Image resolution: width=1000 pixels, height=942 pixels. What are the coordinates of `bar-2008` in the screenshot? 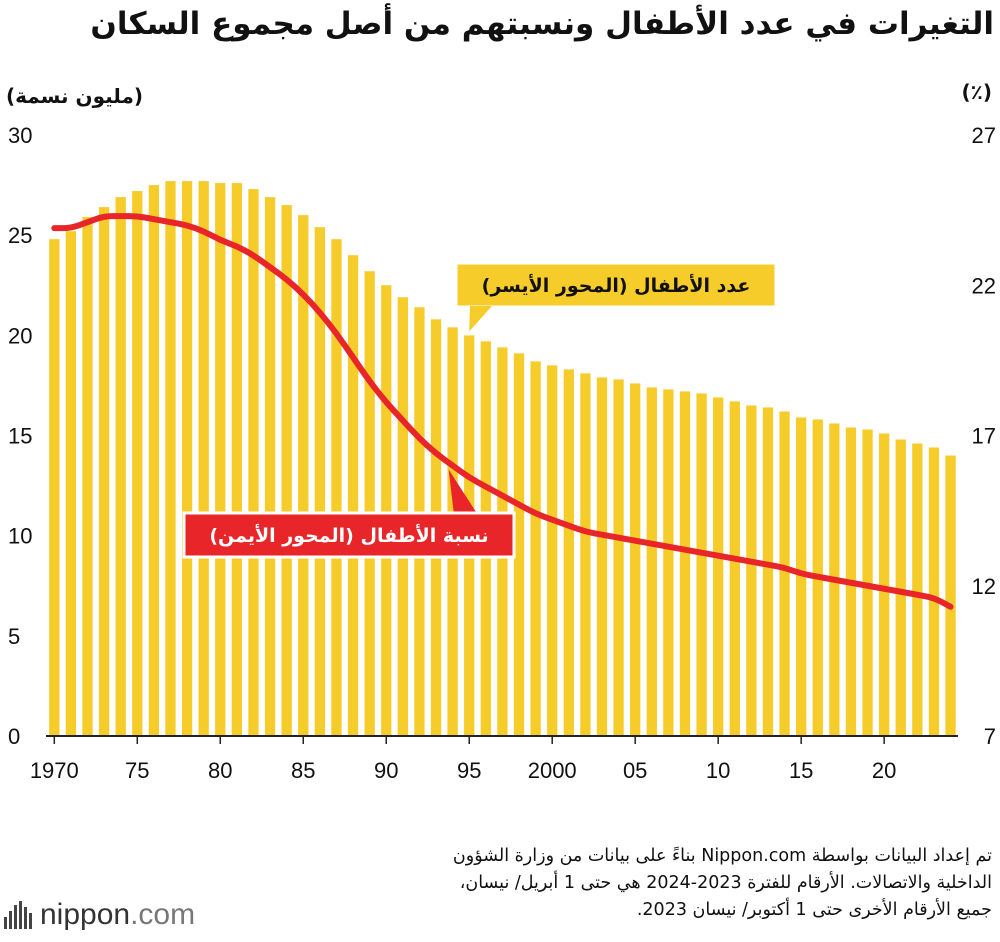 It's located at (685, 563).